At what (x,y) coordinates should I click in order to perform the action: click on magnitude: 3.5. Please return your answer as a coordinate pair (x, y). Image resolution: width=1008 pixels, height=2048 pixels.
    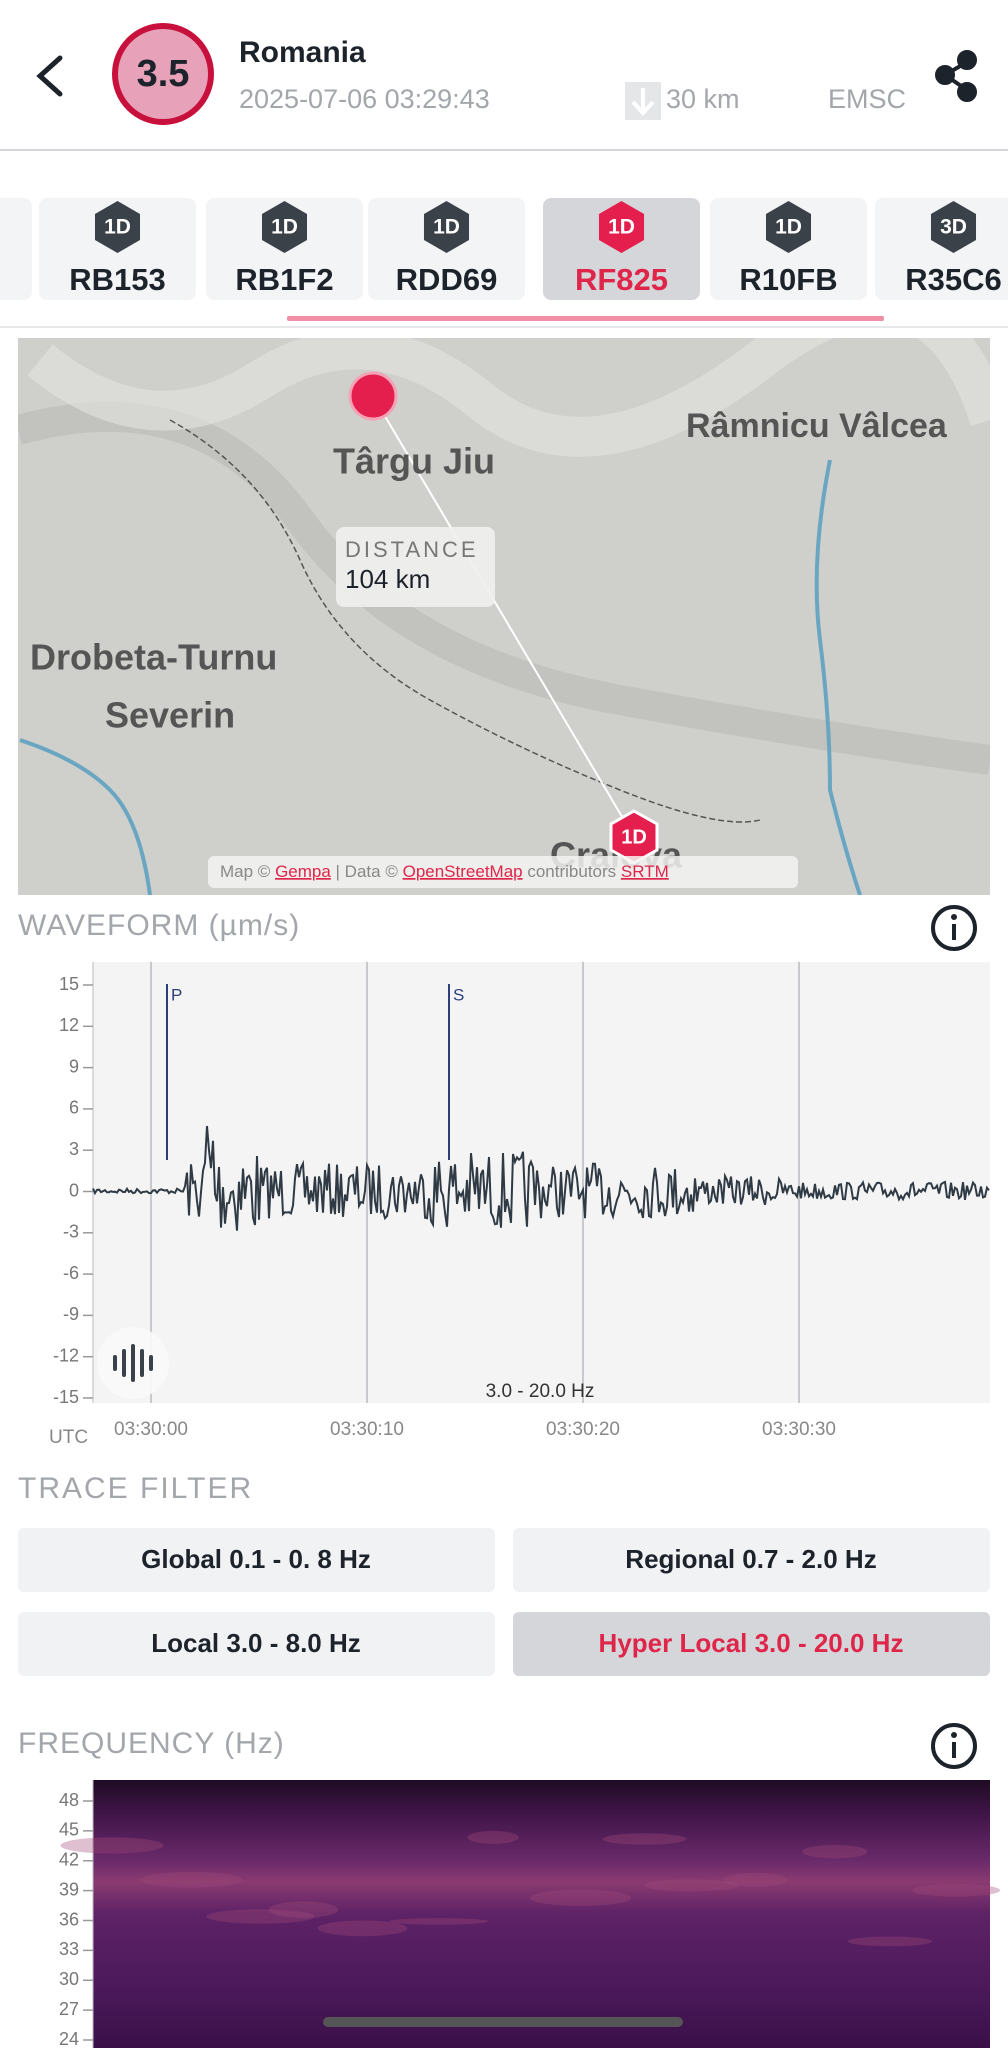
    Looking at the image, I should click on (163, 74).